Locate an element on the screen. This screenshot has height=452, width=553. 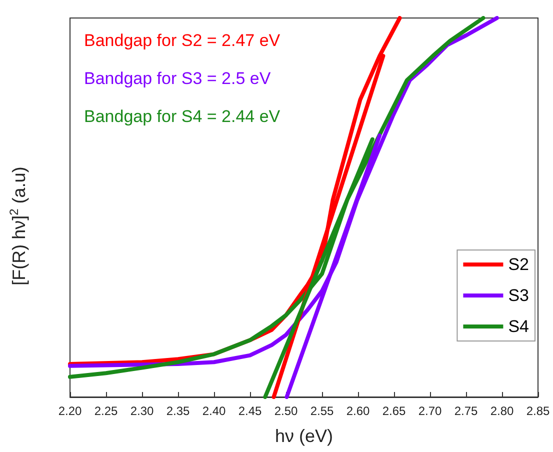
y-axis-title: [F(R) hν]2 (a.u) is located at coordinates (18, 226).